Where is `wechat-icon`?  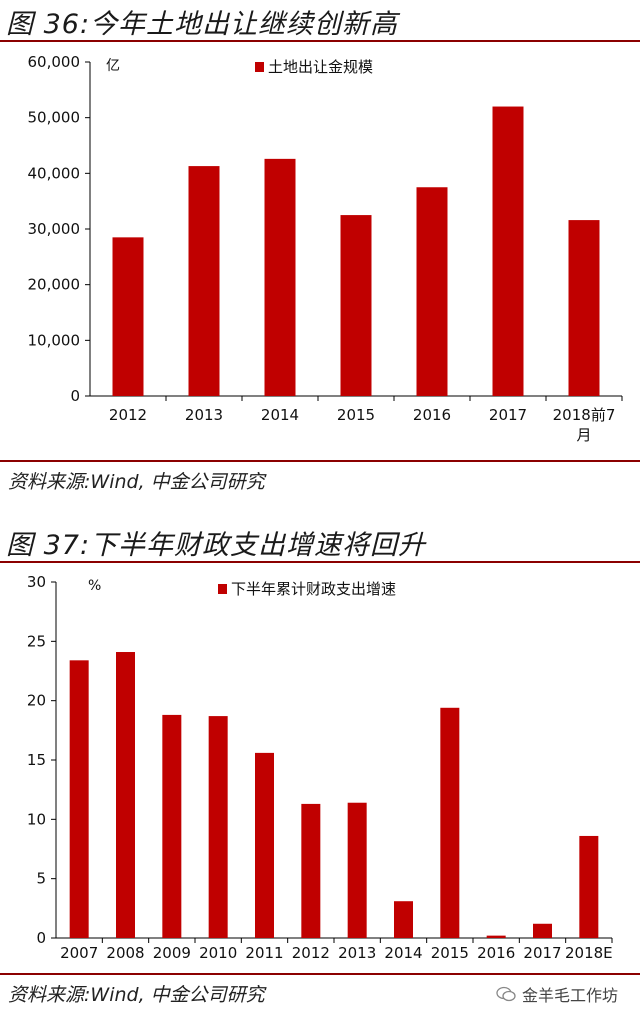 wechat-icon is located at coordinates (506, 994).